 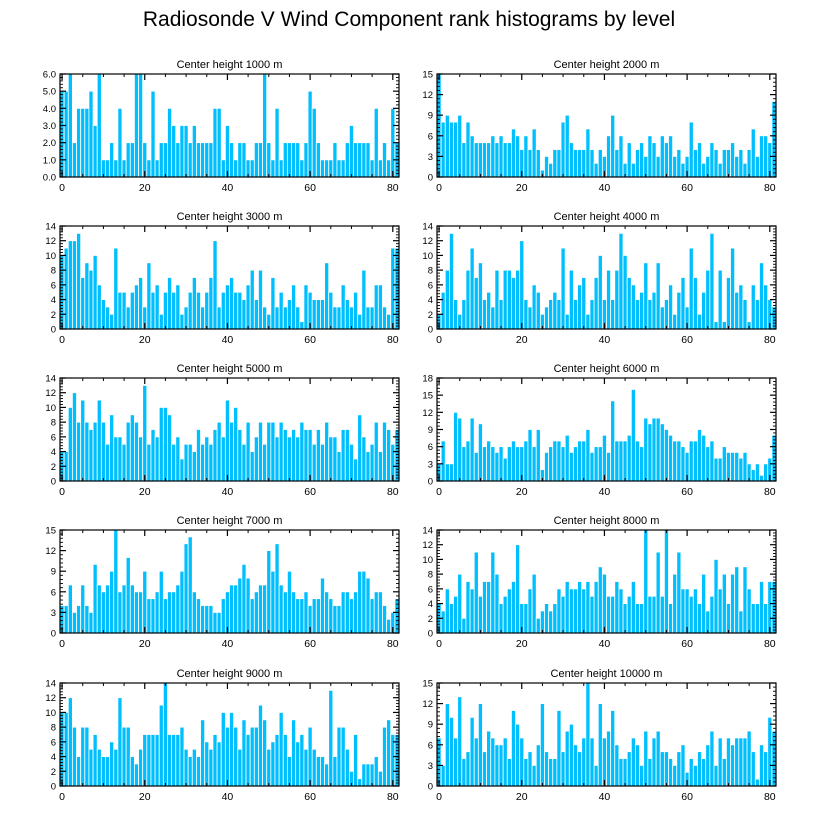 What do you see at coordinates (49, 109) in the screenshot?
I see `y-tick-label: 4.0` at bounding box center [49, 109].